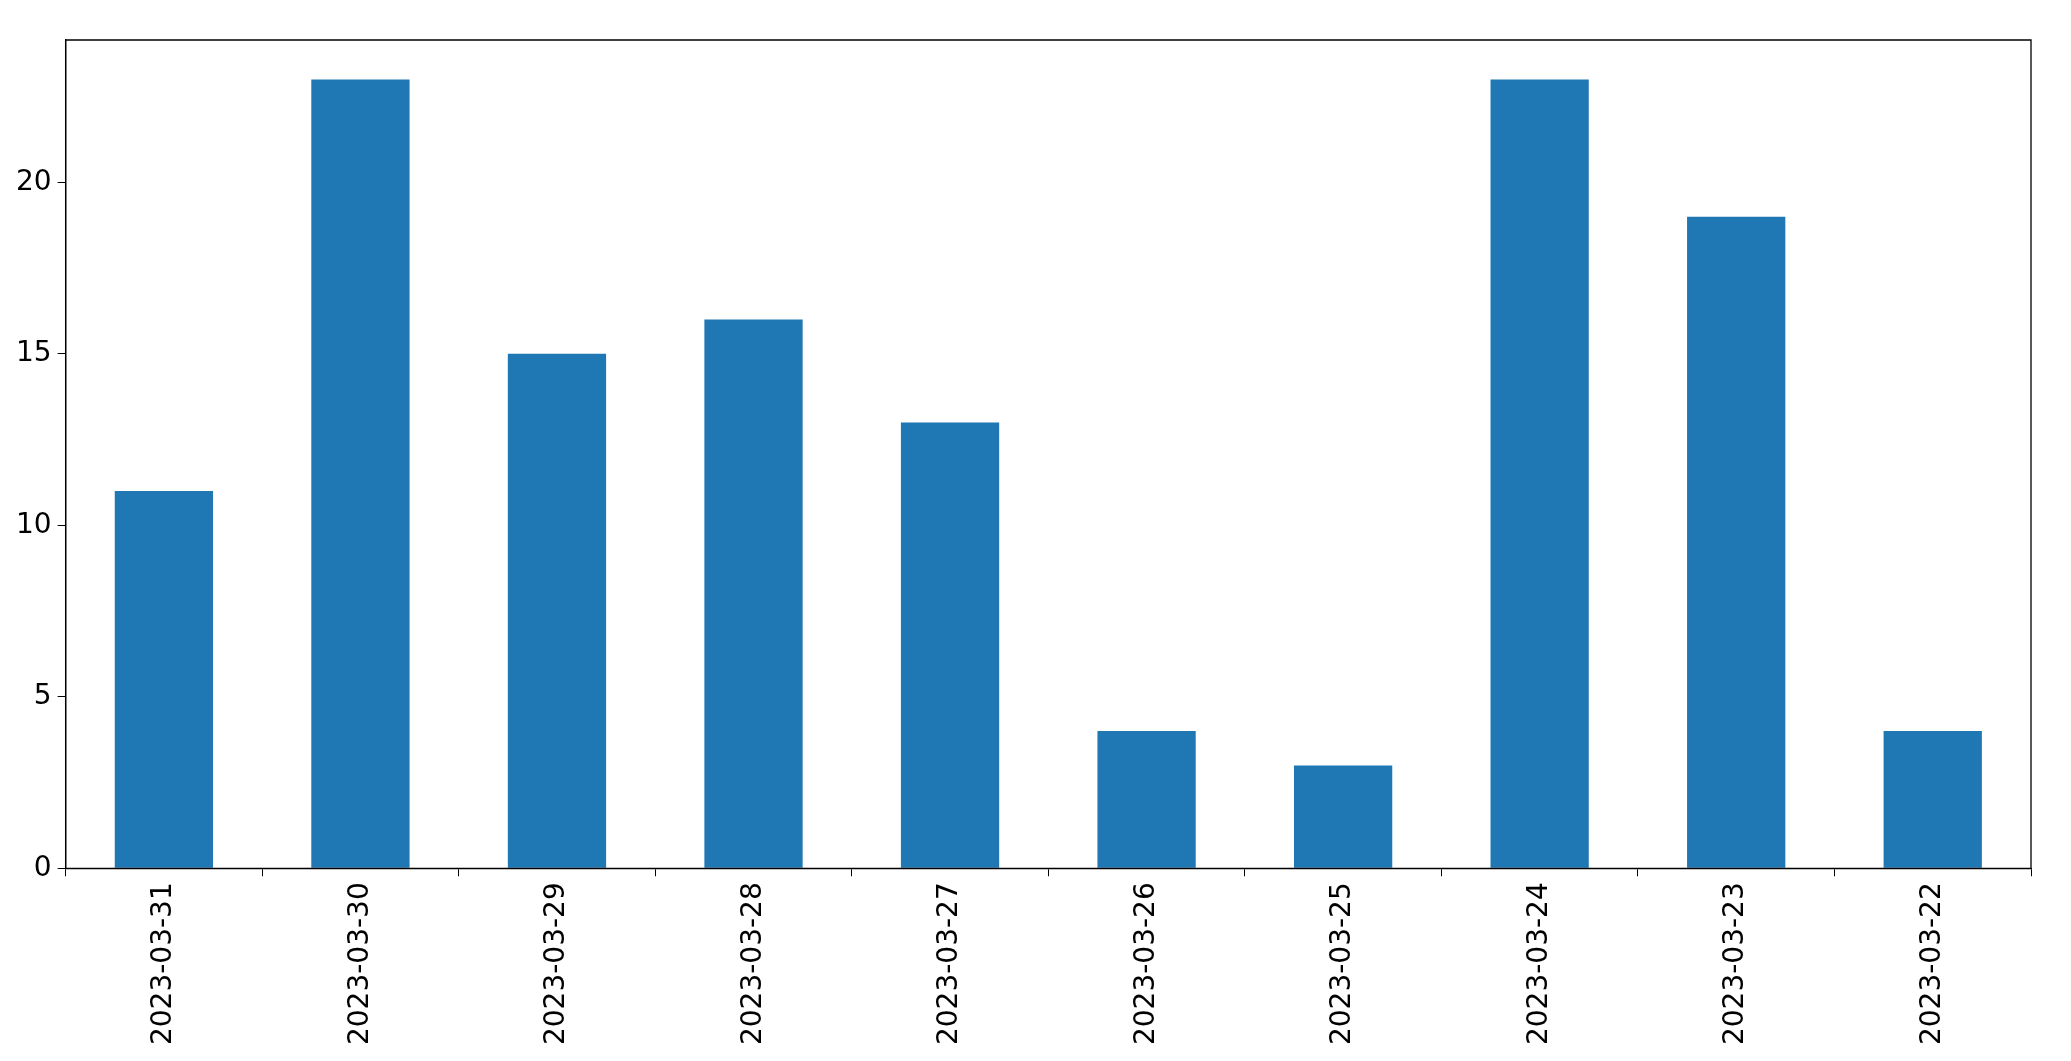  What do you see at coordinates (1931, 964) in the screenshot?
I see `x-tick-label: 2023-03-22` at bounding box center [1931, 964].